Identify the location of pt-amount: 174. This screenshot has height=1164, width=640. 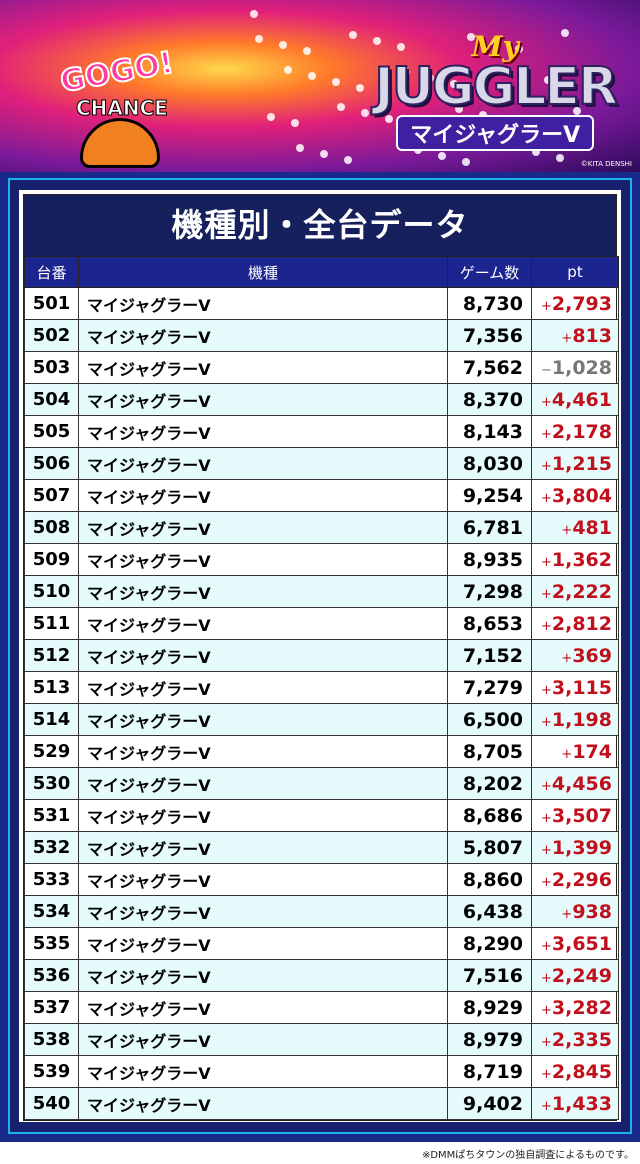
(592, 751).